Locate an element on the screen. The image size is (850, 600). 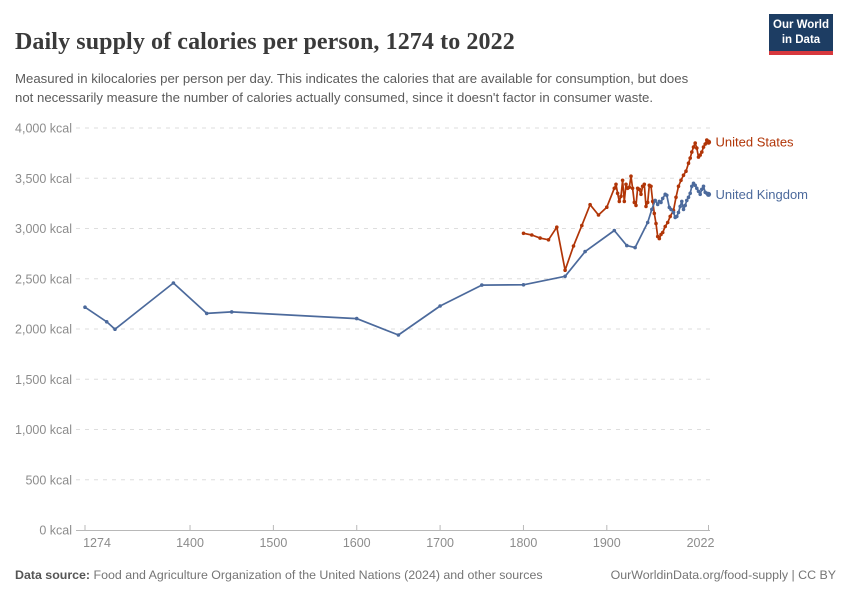
x-tick-label: 1400 is located at coordinates (190, 543).